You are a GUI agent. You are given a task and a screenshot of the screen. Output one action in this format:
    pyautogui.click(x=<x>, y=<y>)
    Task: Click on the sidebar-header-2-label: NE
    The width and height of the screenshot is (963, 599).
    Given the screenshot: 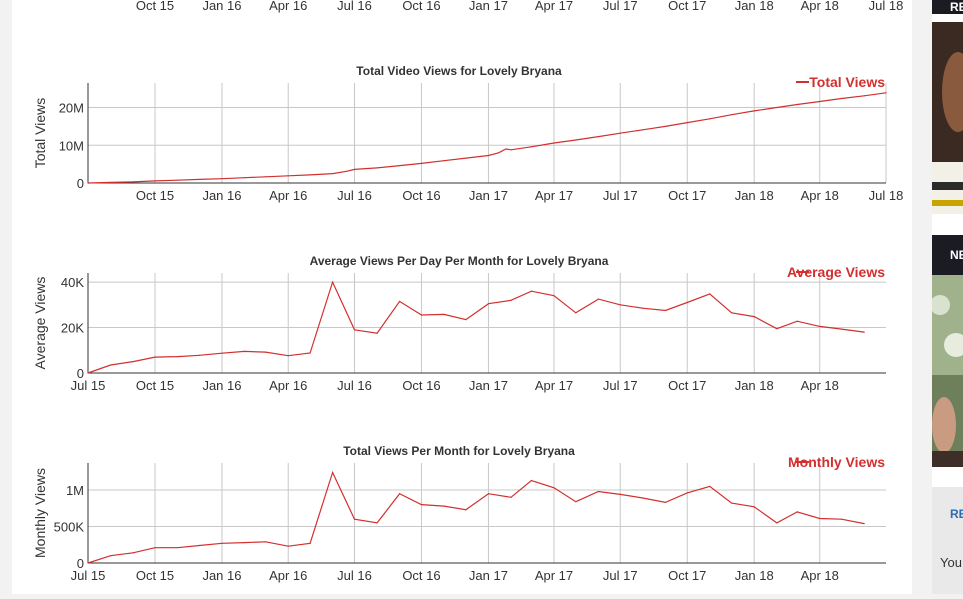 What is the action you would take?
    pyautogui.click(x=956, y=255)
    